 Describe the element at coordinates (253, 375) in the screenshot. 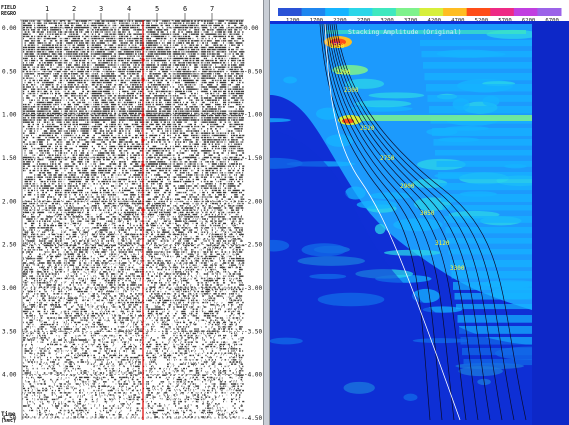

I see `time-label-right: -4.00` at that location.